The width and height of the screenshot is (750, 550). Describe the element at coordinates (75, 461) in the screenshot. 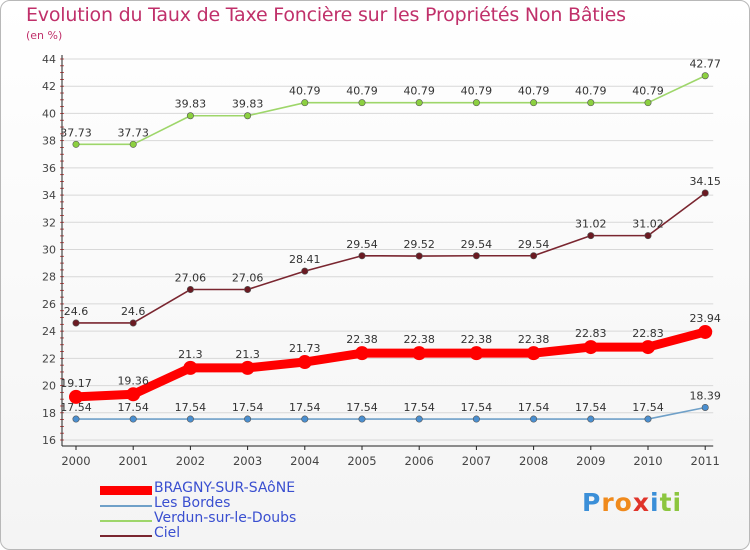

I see `x-tick-label: 2000` at that location.